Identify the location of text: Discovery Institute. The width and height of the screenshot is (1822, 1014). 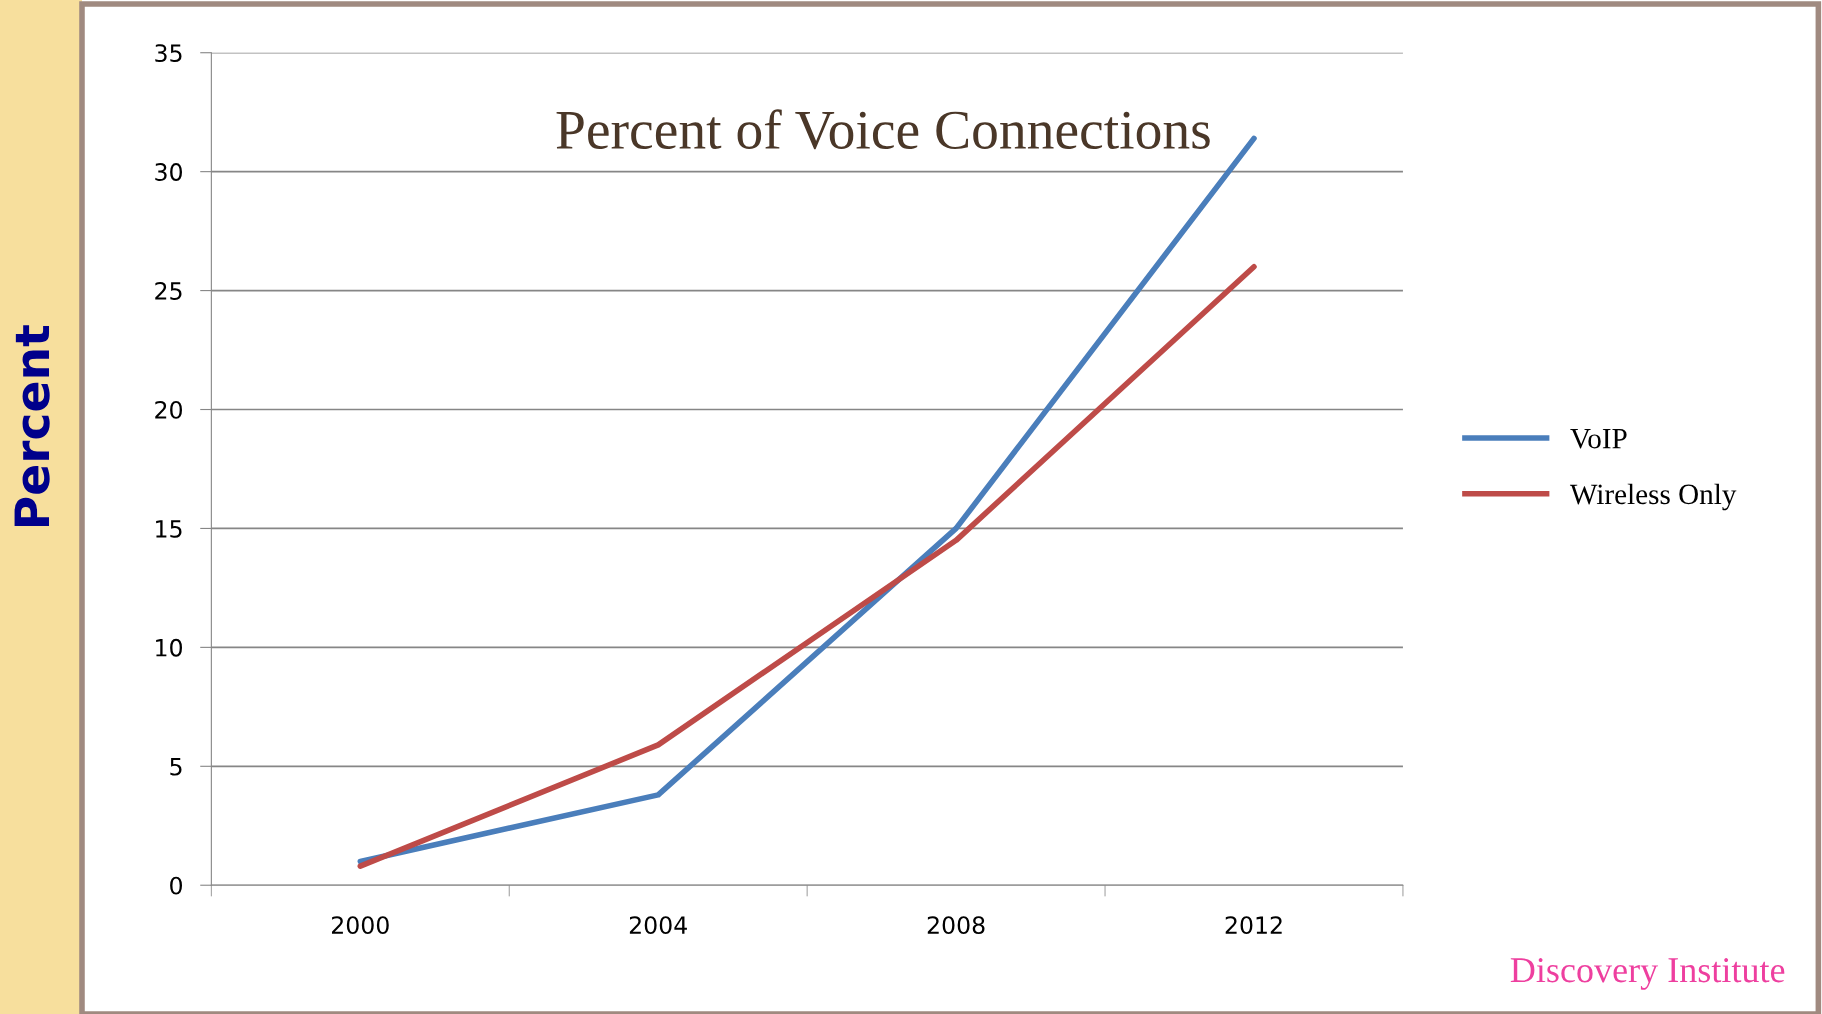
(1647, 974).